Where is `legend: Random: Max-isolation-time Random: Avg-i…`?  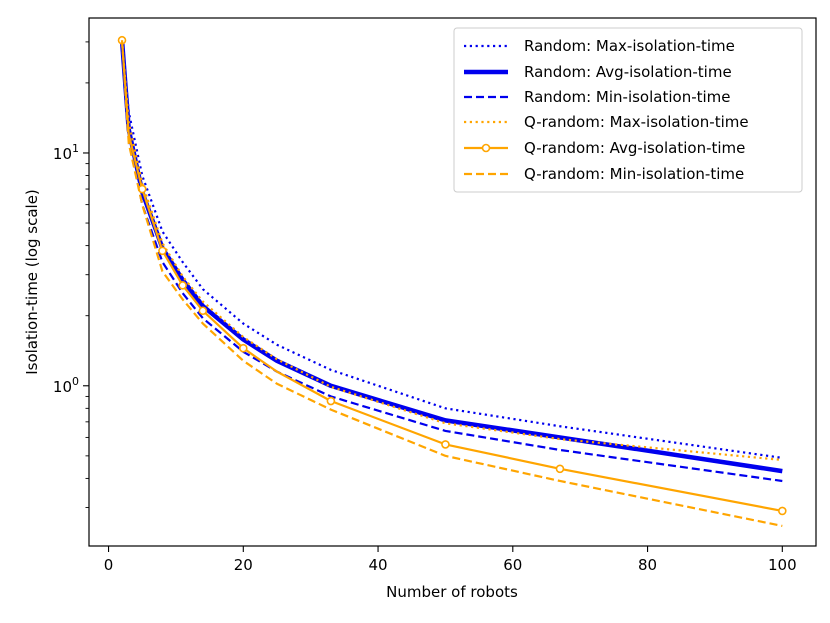
legend: Random: Max-isolation-time Random: Avg-i… is located at coordinates (628, 110).